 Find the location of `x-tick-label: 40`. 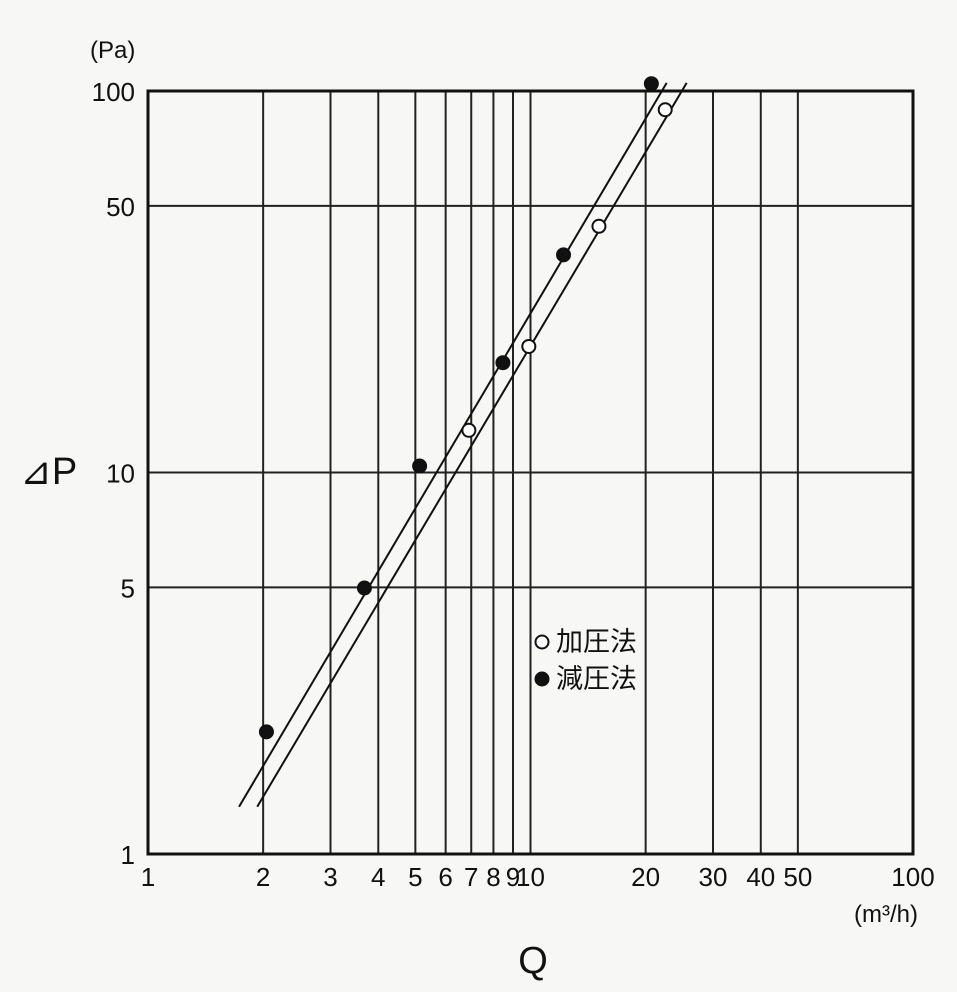

x-tick-label: 40 is located at coordinates (760, 877).